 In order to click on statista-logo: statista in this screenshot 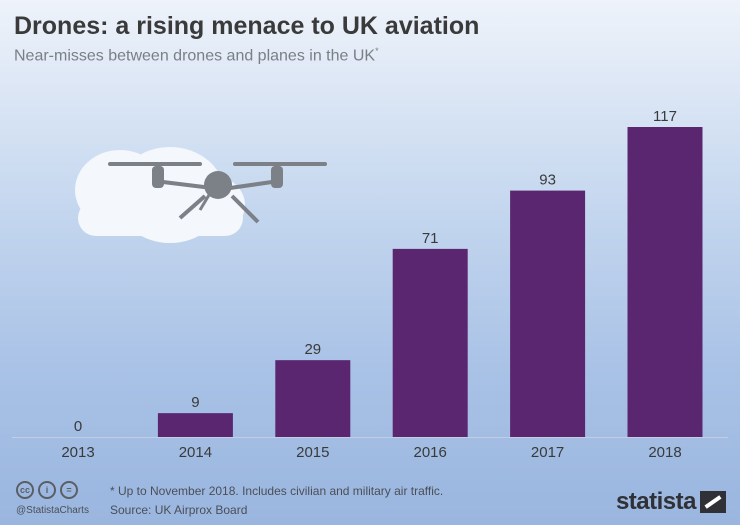, I will do `click(671, 502)`.